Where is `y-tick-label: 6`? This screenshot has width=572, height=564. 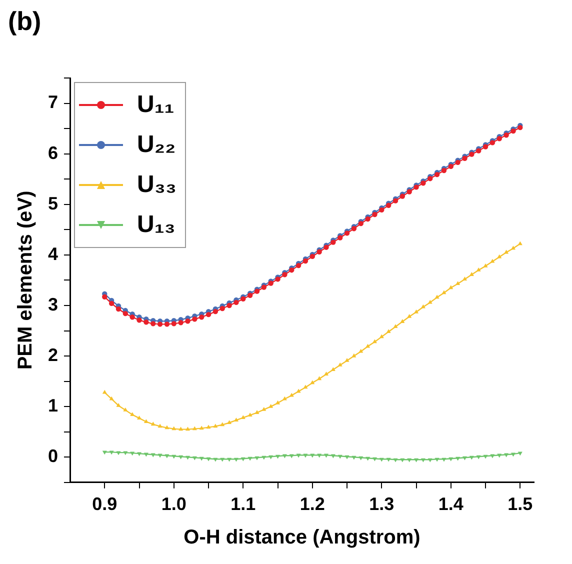 y-tick-label: 6 is located at coordinates (53, 152).